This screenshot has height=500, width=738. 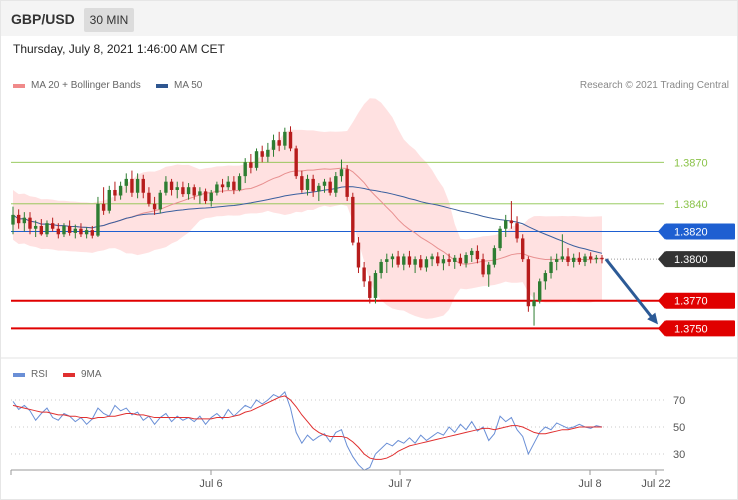 I want to click on ma9-label: 9MA, so click(x=91, y=374).